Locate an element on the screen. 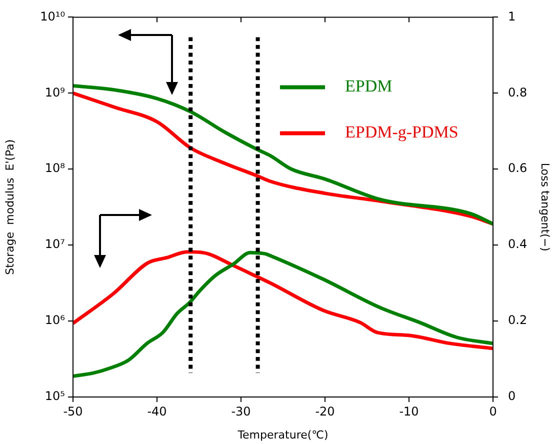  x-tick-label: -40 is located at coordinates (157, 411).